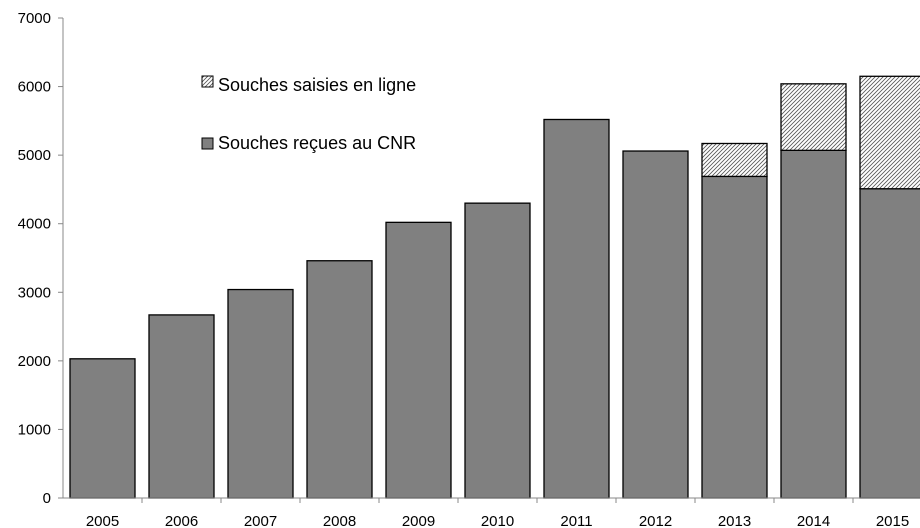 Image resolution: width=920 pixels, height=528 pixels. What do you see at coordinates (813, 324) in the screenshot?
I see `bar-2014-received` at bounding box center [813, 324].